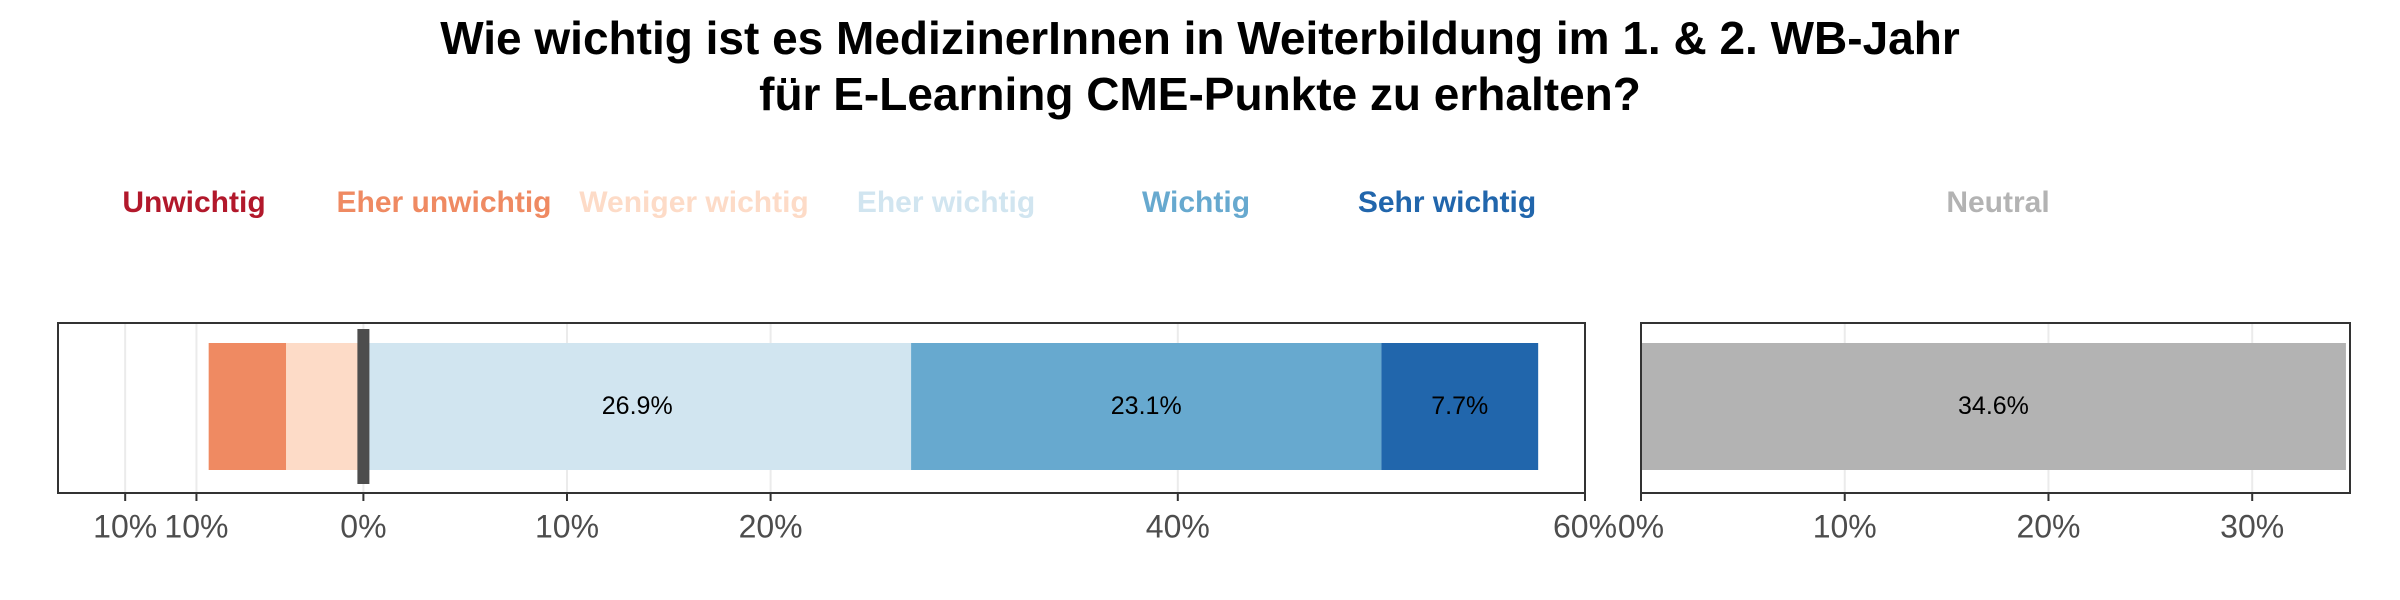  I want to click on value-label: 23.1%, so click(1146, 406).